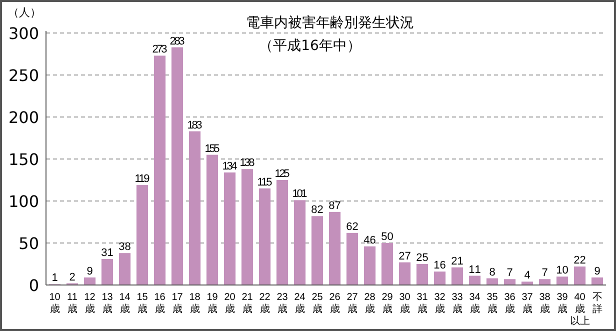 The image size is (616, 331). What do you see at coordinates (370, 303) in the screenshot?
I see `x-tick-label: 28歳` at bounding box center [370, 303].